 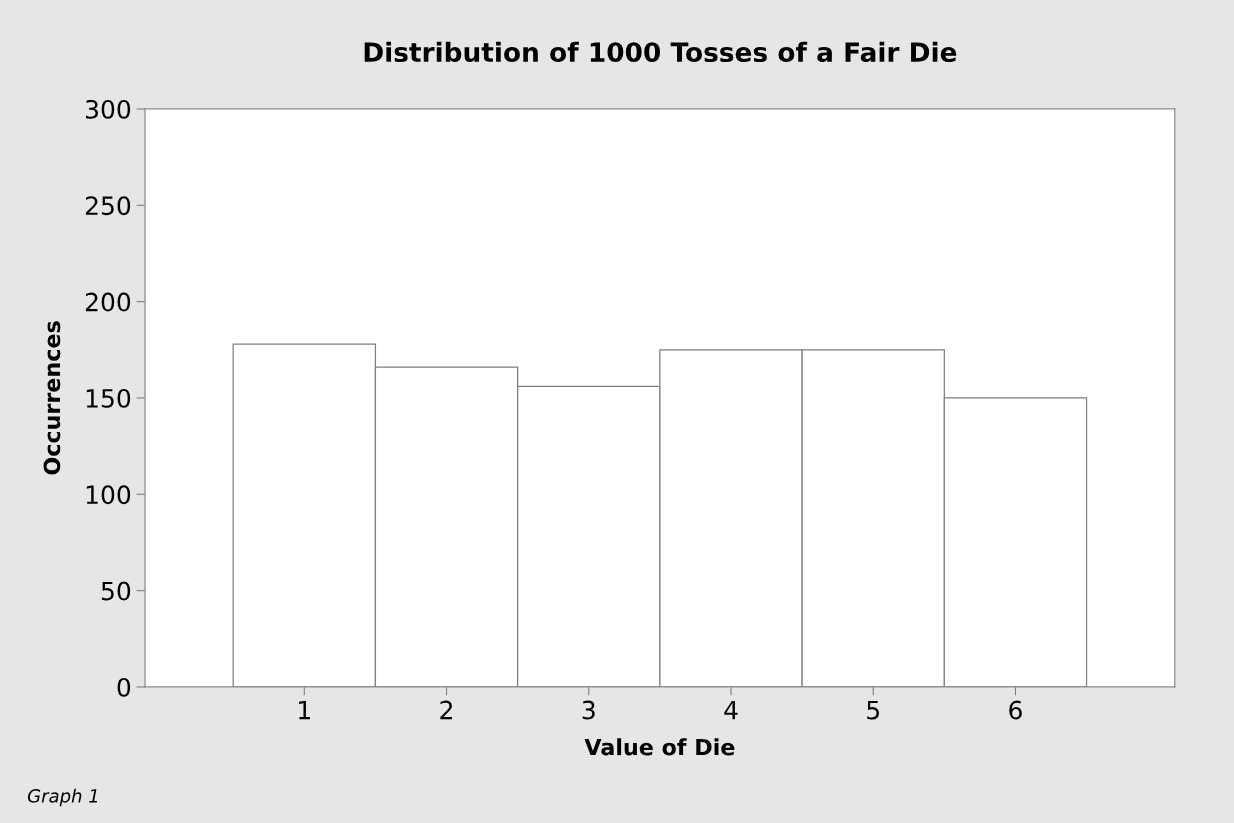 I want to click on x-tick-label: 1, so click(x=304, y=710).